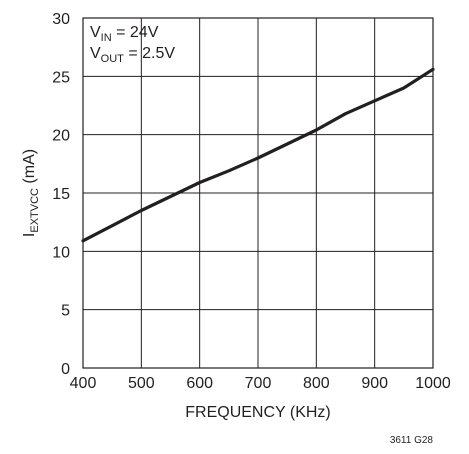  I want to click on y-tick-label: 10, so click(61, 252).